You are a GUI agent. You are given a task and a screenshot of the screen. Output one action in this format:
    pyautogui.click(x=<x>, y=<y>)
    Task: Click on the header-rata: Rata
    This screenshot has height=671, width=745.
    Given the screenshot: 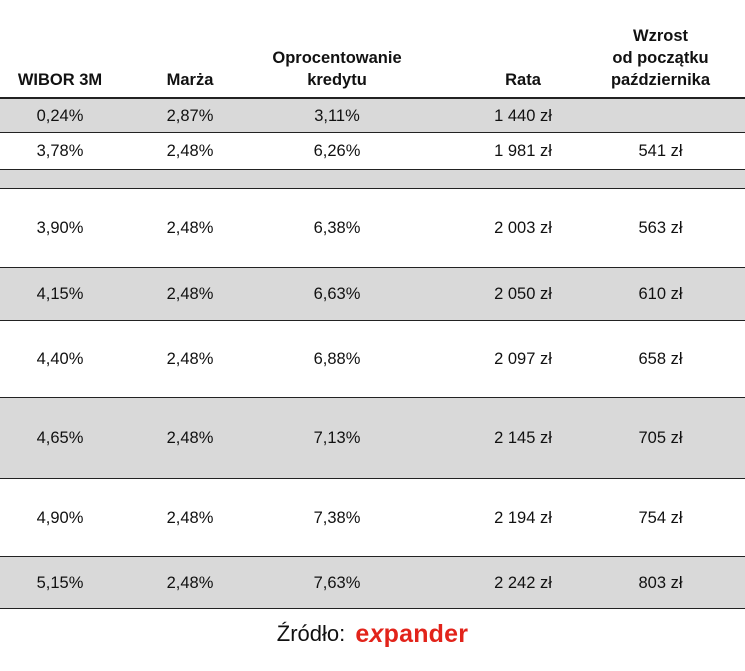 What is the action you would take?
    pyautogui.click(x=523, y=80)
    